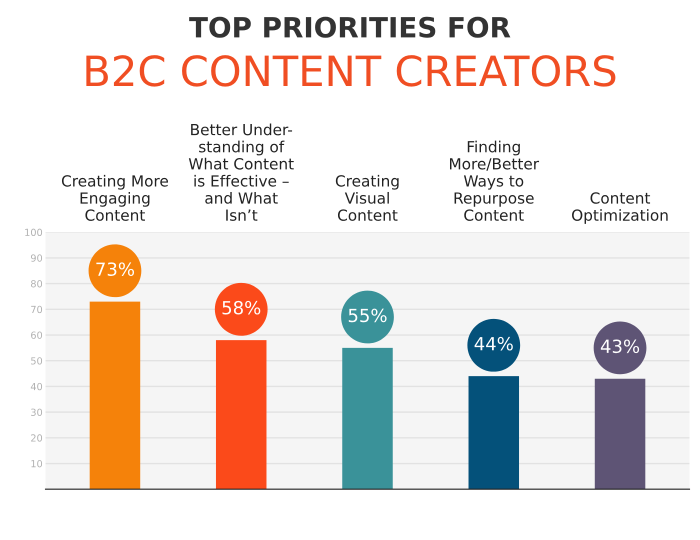 The image size is (700, 540). What do you see at coordinates (367, 315) in the screenshot?
I see `data-label: 55%` at bounding box center [367, 315].